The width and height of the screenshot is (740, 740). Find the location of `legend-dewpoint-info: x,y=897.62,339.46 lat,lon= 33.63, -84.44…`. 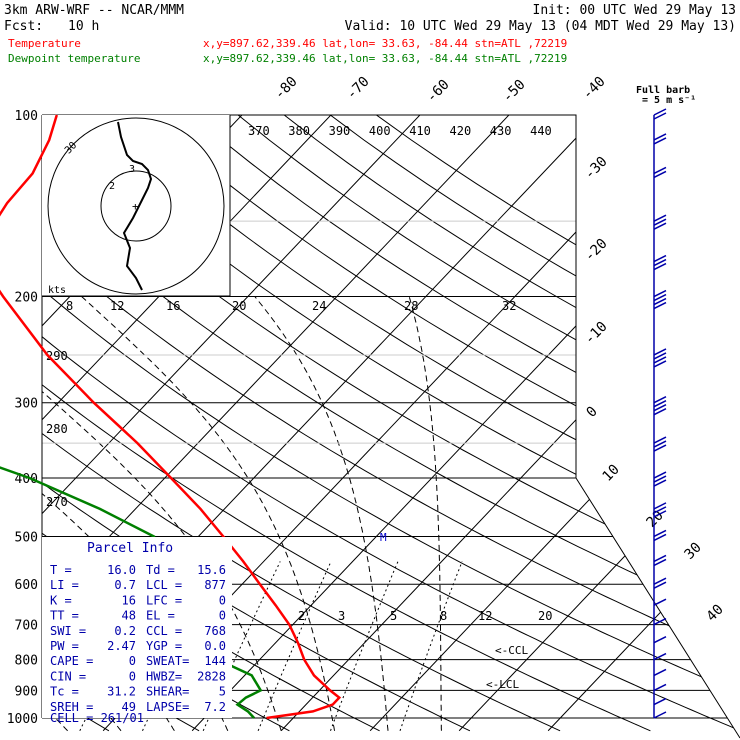

legend-dewpoint-info: x,y=897.62,339.46 lat,lon= 33.63, -84.44… is located at coordinates (385, 58).